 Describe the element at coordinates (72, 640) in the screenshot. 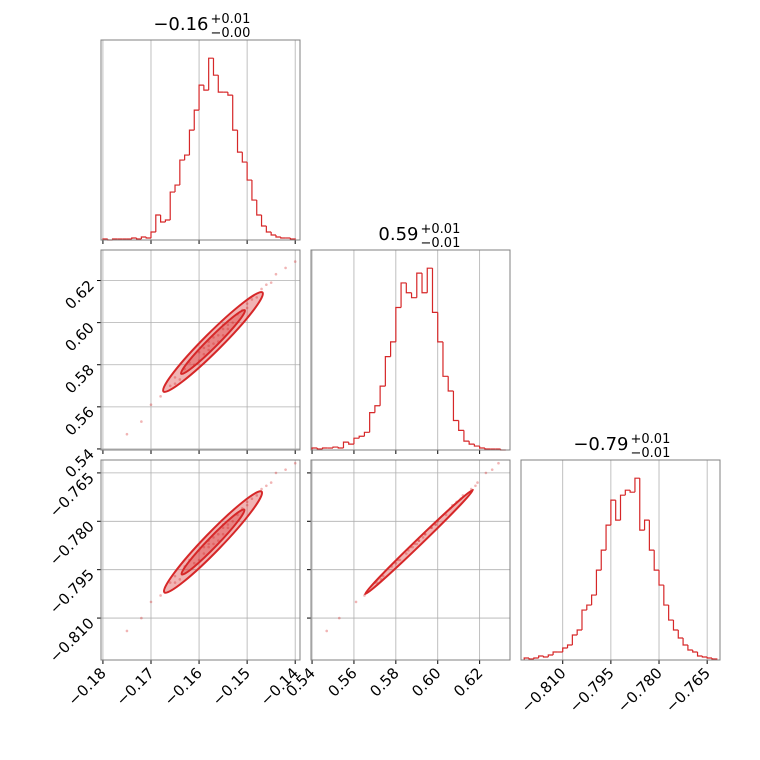

I see `y-tick-label: −0.810` at that location.